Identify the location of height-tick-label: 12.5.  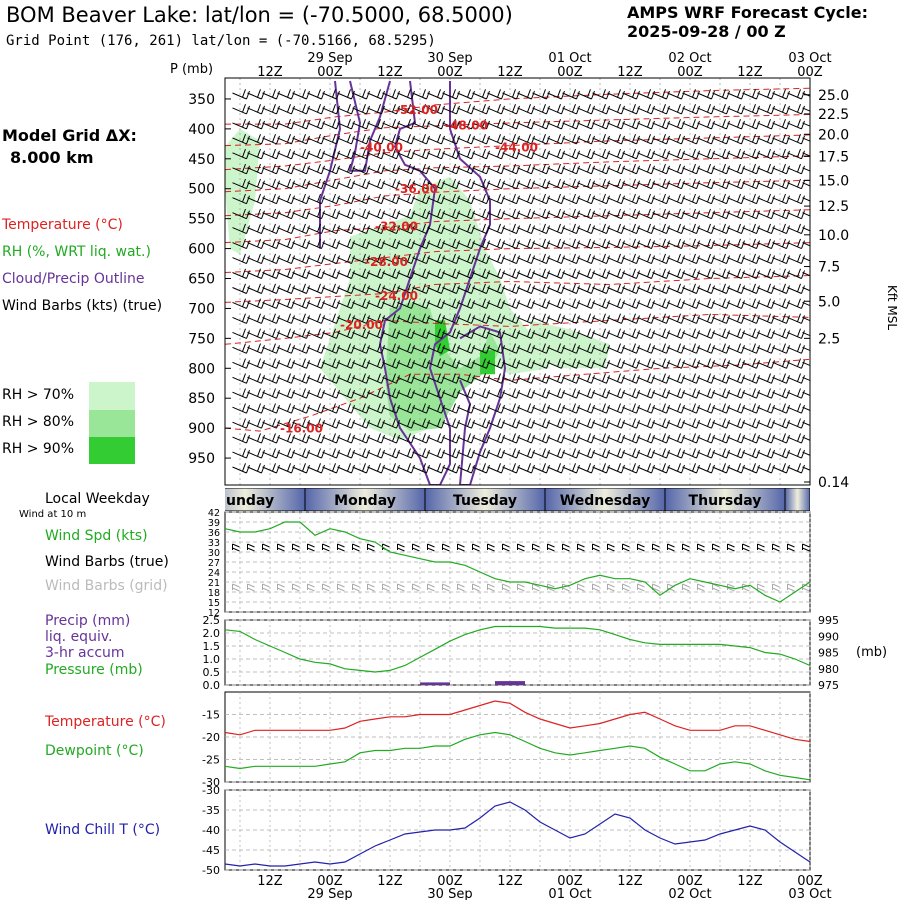
(833, 207).